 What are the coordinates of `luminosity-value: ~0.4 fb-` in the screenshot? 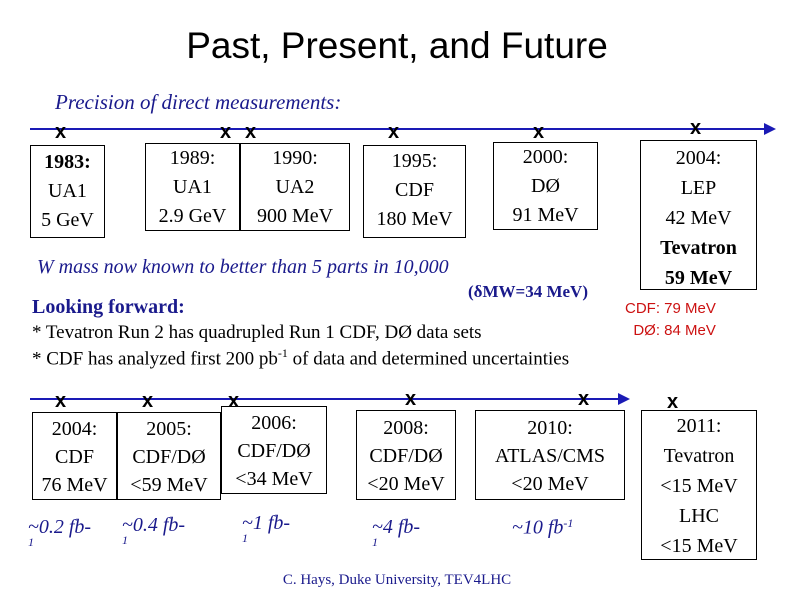 It's located at (154, 525).